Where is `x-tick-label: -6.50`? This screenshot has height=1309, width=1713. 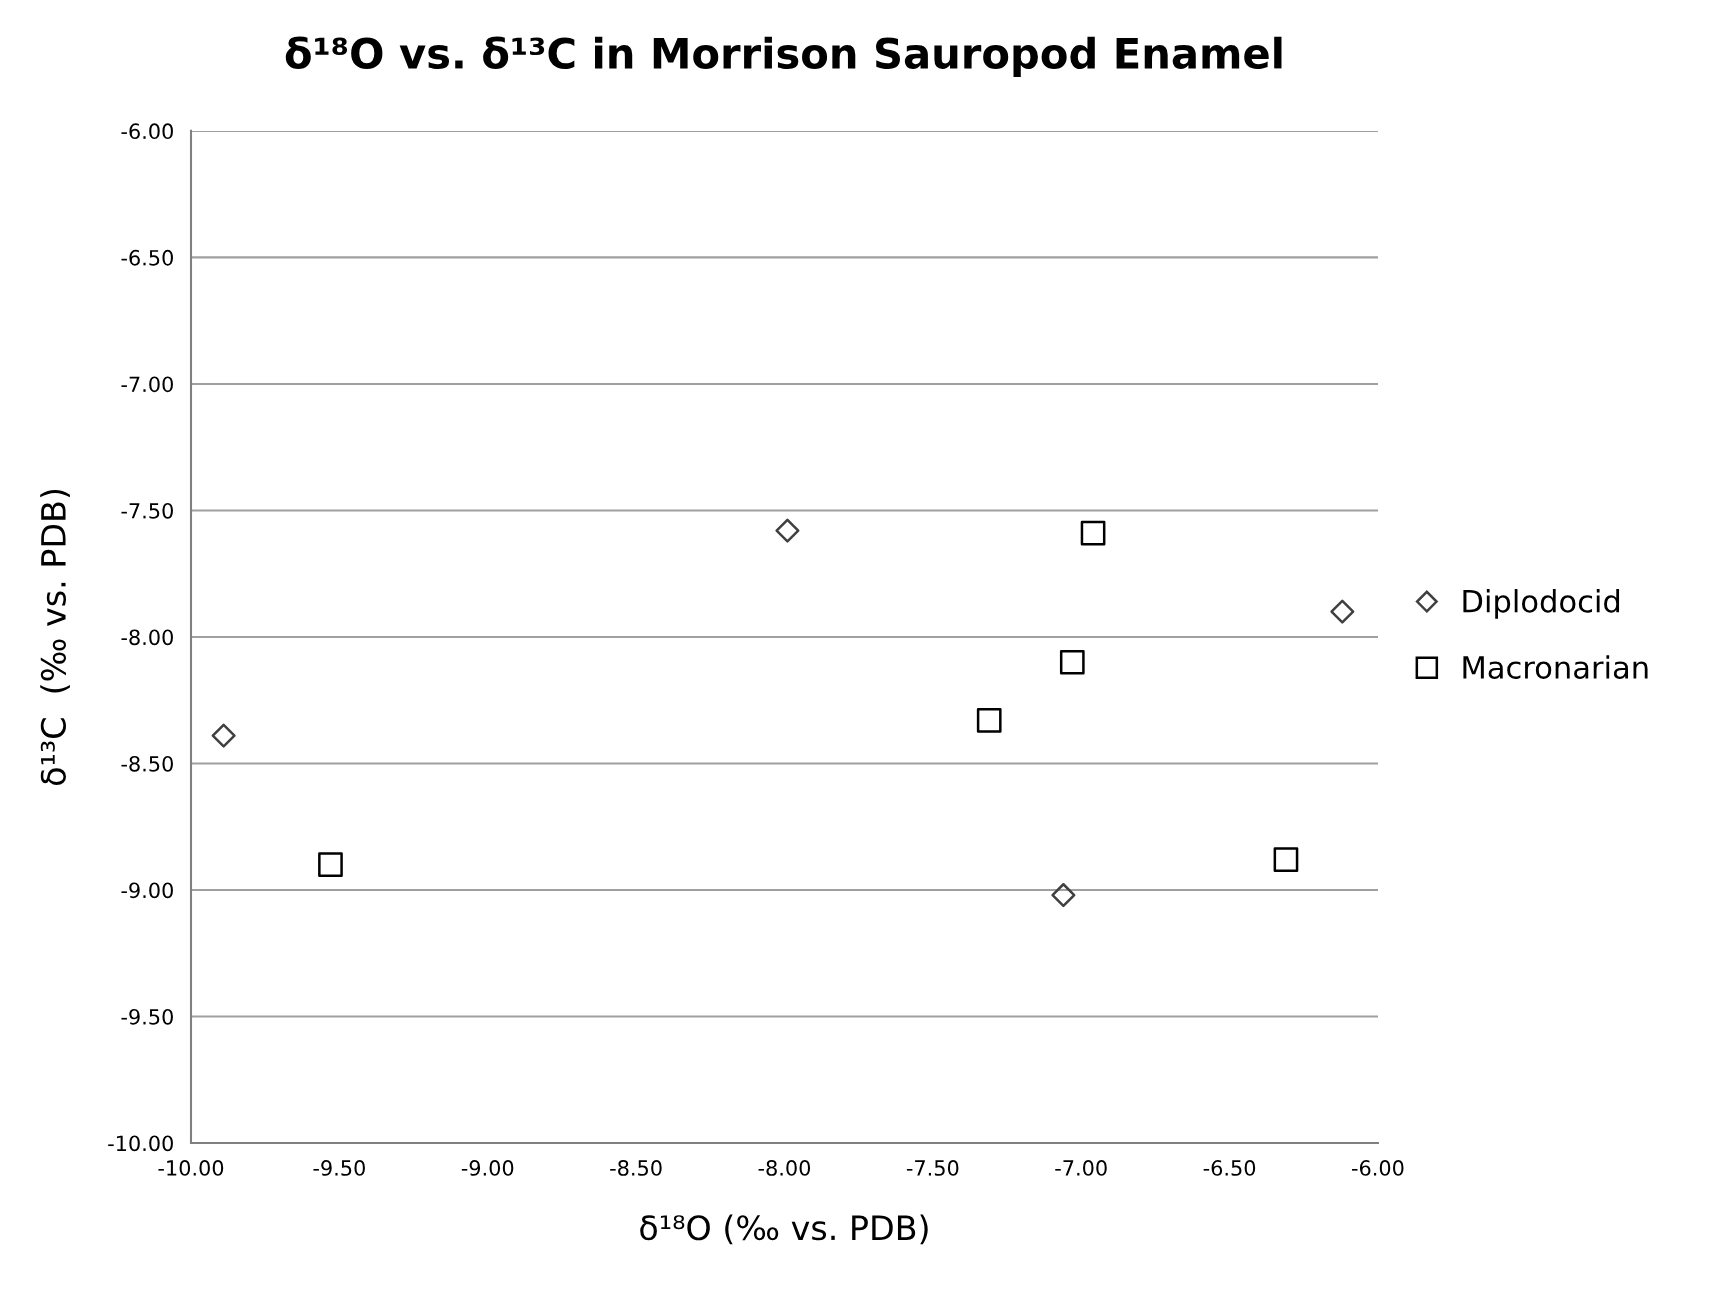
x-tick-label: -6.50 is located at coordinates (1229, 1168).